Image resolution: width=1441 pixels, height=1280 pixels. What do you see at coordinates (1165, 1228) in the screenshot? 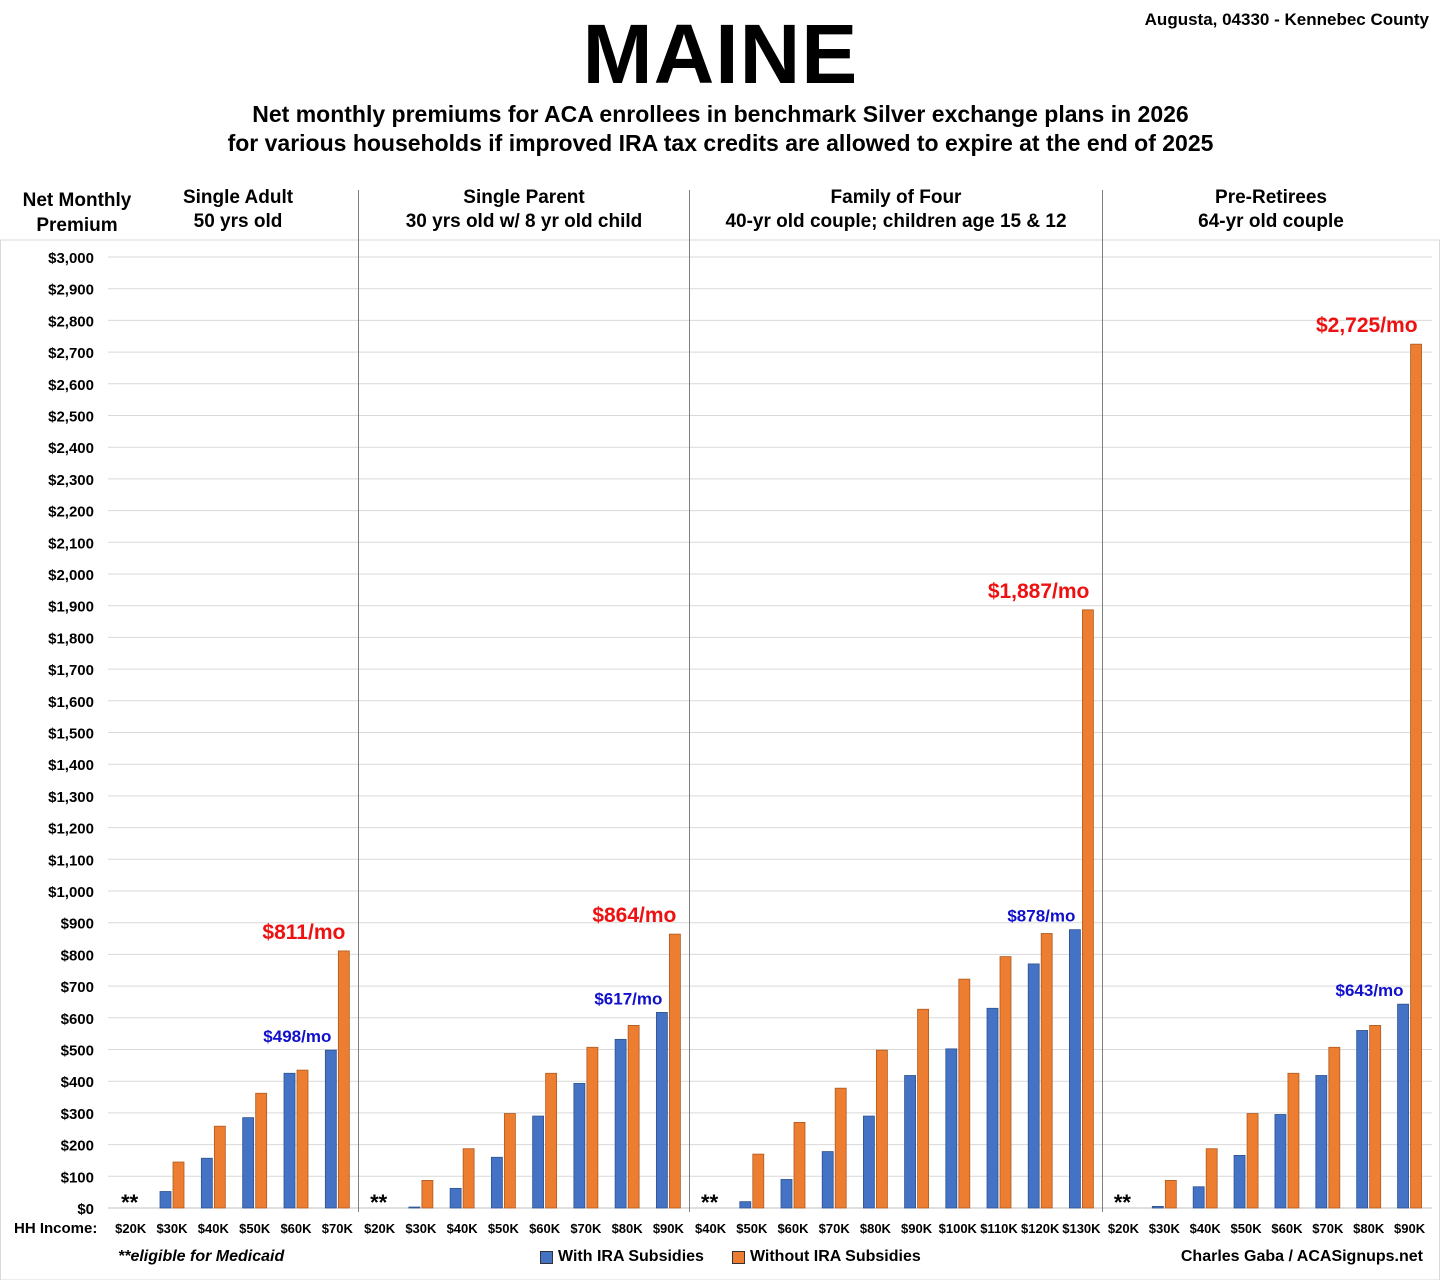
I see `x-tick-label: $30K` at bounding box center [1165, 1228].